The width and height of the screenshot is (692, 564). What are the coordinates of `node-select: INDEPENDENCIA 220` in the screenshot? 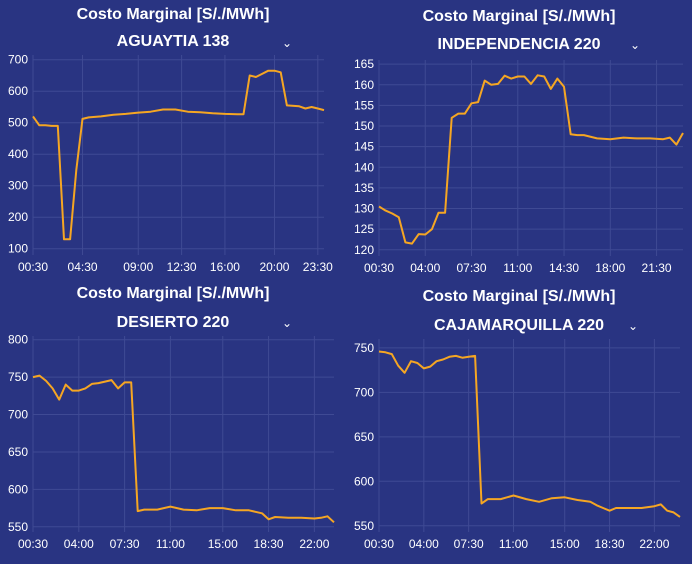 It's located at (519, 45).